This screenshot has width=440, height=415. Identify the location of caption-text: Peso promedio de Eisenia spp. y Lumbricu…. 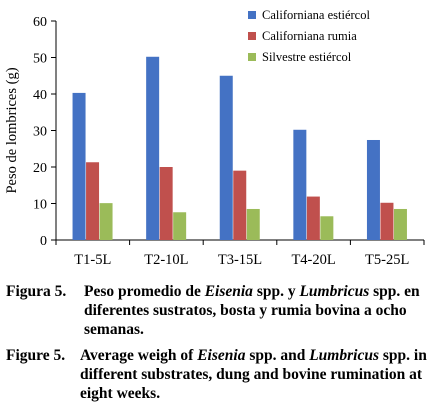
(220, 310).